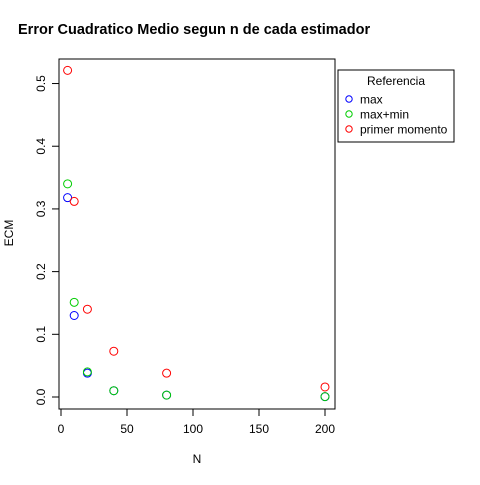  Describe the element at coordinates (41, 83) in the screenshot. I see `y-tick-label: 0.5` at that location.